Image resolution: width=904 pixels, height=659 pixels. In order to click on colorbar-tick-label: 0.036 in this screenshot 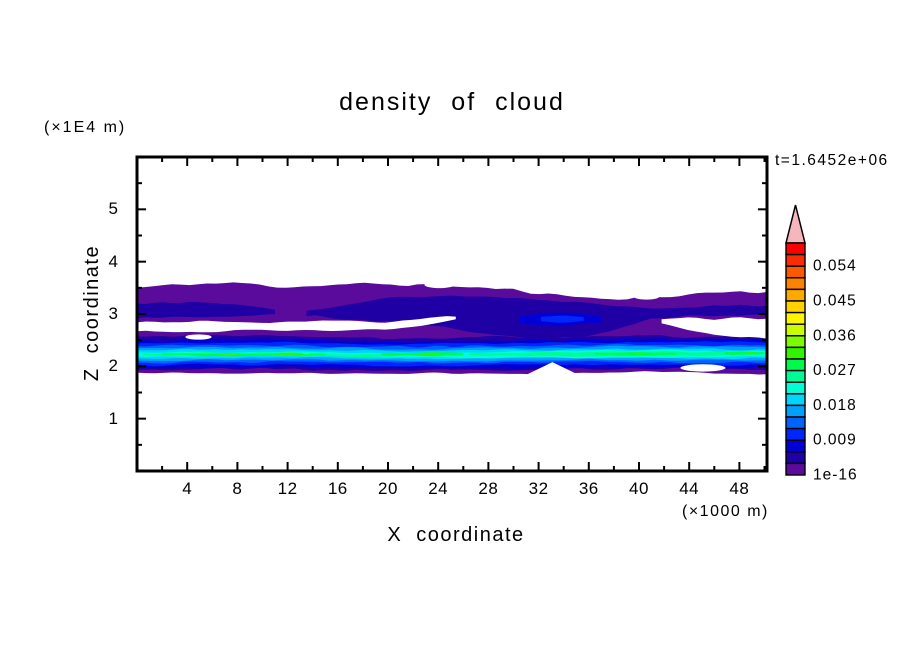, I will do `click(835, 335)`.